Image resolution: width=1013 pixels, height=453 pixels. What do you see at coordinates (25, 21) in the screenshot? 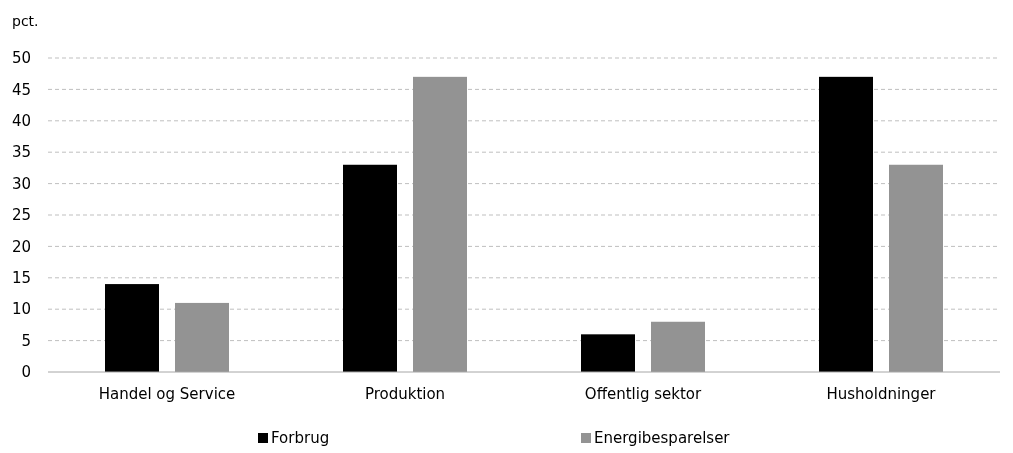
I see `y-axis-title: pct.` at bounding box center [25, 21].